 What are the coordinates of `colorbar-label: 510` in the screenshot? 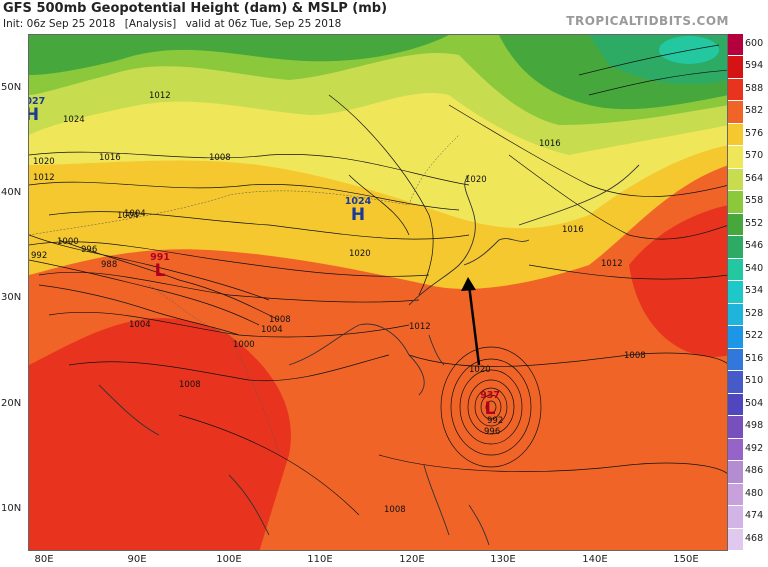 It's located at (754, 381).